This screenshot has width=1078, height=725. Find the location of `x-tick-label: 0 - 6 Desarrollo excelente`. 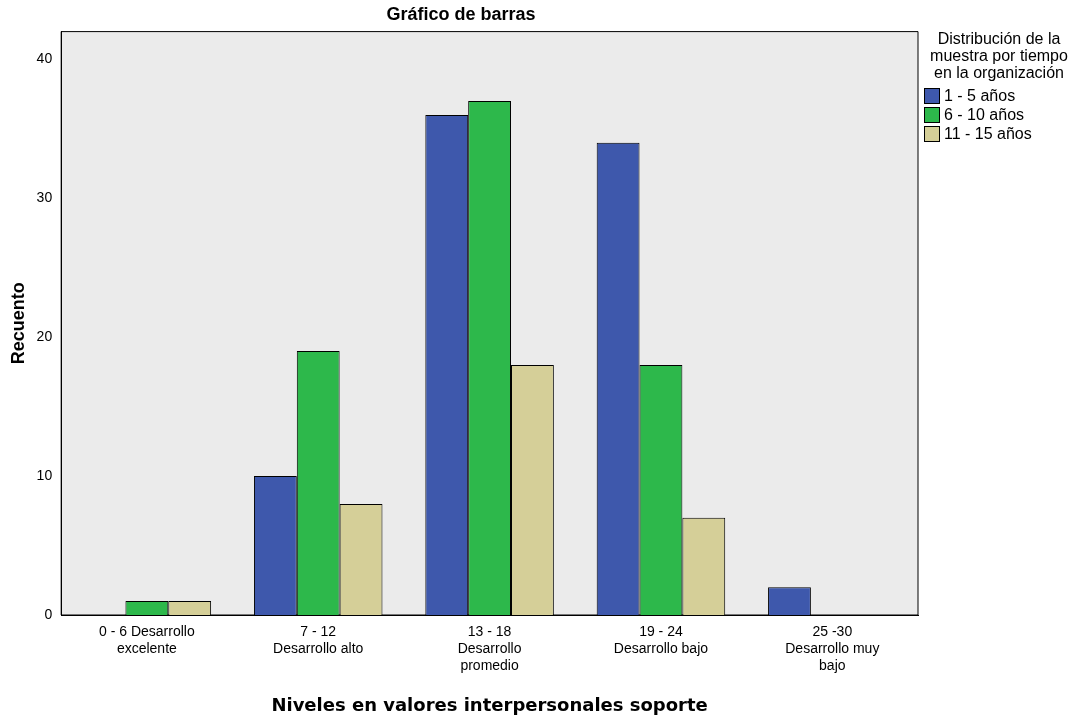

x-tick-label: 0 - 6 Desarrollo excelente is located at coordinates (147, 640).